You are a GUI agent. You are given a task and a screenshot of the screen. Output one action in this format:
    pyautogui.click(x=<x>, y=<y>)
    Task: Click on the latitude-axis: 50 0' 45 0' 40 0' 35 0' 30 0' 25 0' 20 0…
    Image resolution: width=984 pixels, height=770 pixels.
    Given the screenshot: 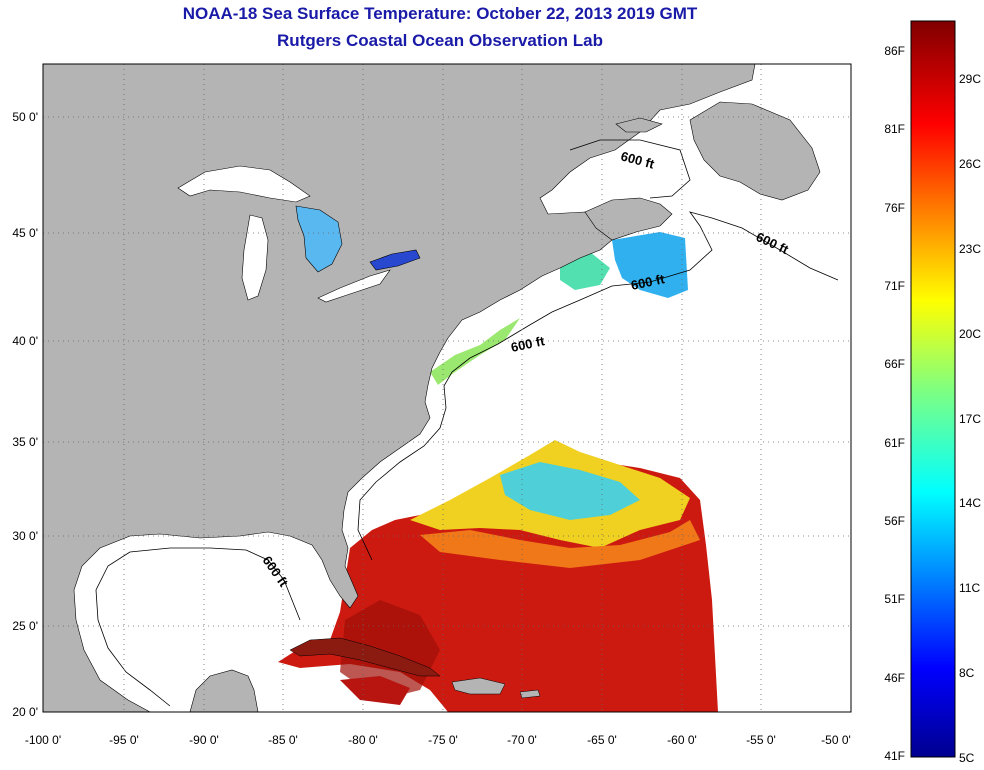 What is the action you would take?
    pyautogui.click(x=25, y=414)
    